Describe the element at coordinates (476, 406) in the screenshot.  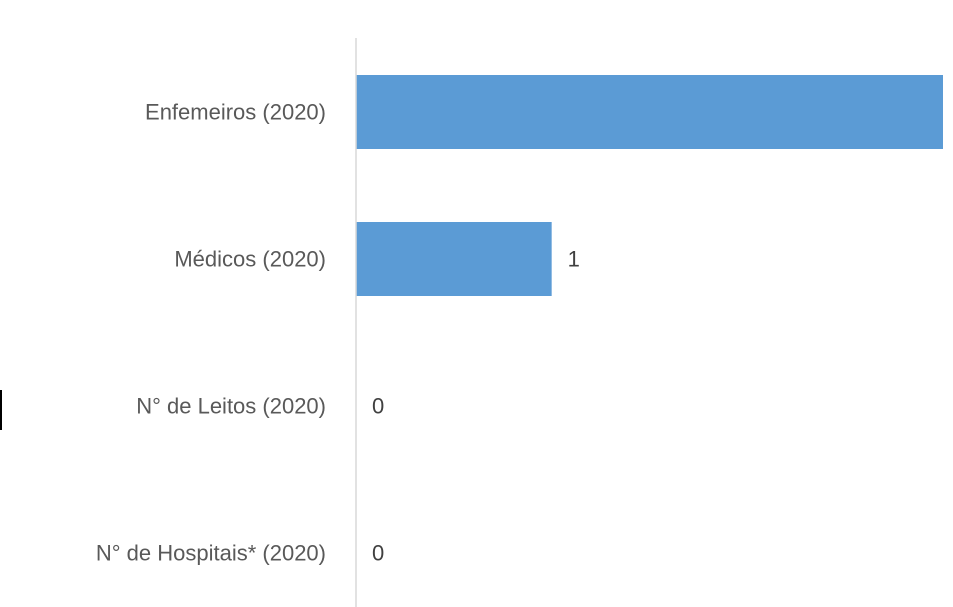
I see `data-labels-group: 1 0 0` at that location.